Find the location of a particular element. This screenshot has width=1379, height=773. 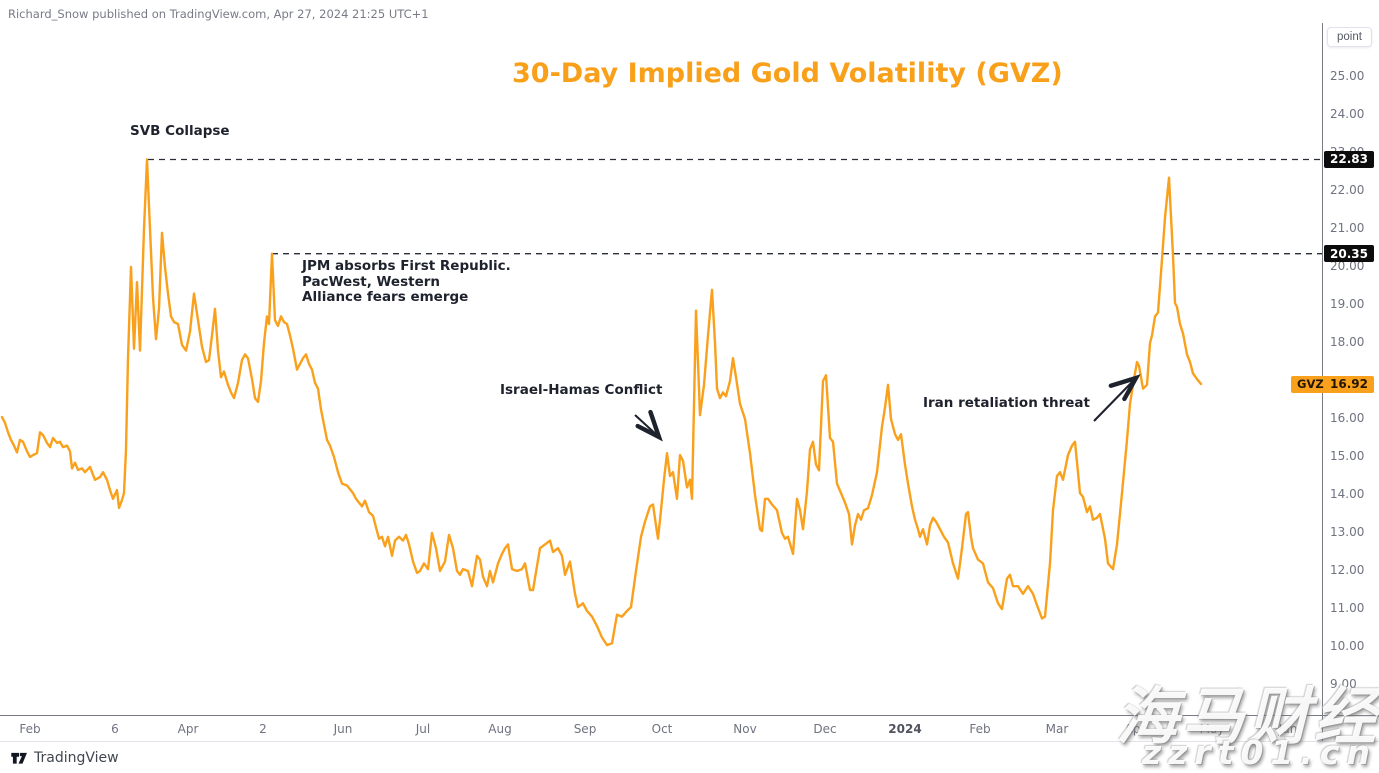

x-axis-tick-label: Nov is located at coordinates (745, 729).